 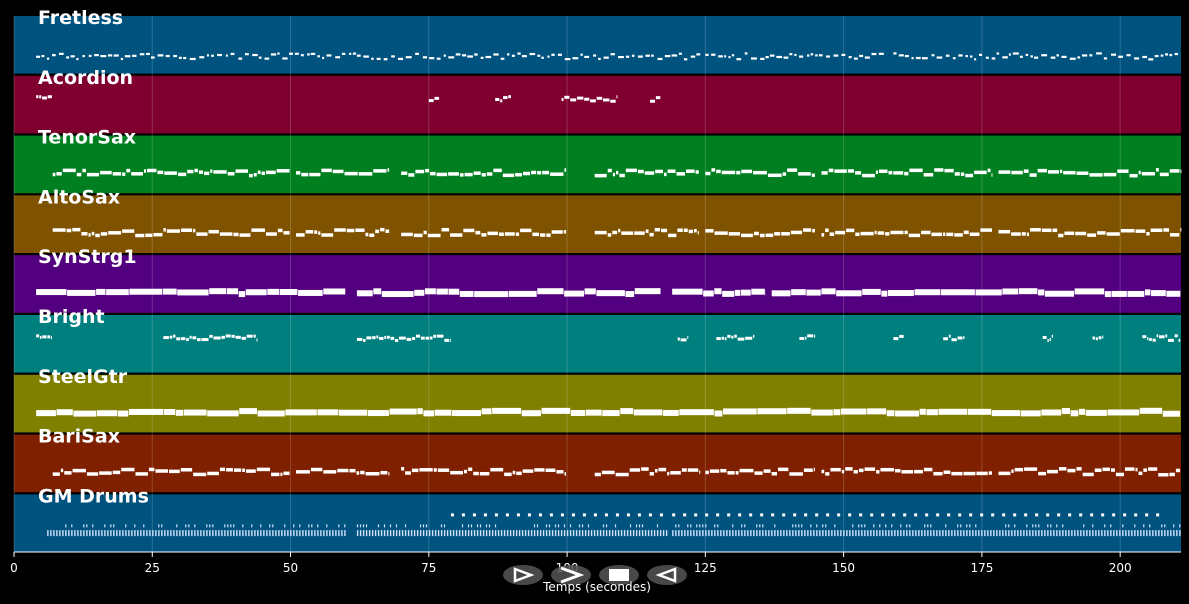 I want to click on transport-controls, so click(x=595, y=575).